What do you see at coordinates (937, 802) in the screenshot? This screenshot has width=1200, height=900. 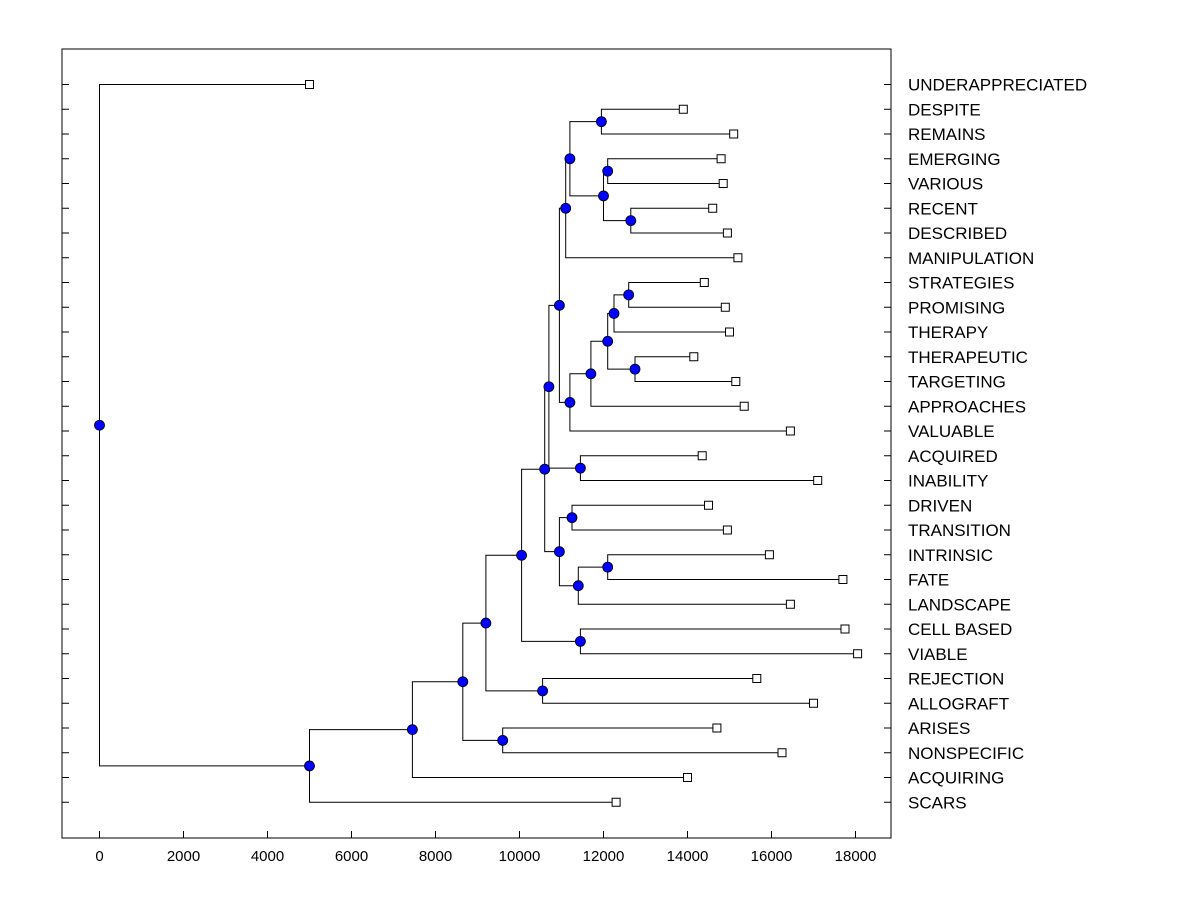 I see `leaf-label: SCARS` at bounding box center [937, 802].